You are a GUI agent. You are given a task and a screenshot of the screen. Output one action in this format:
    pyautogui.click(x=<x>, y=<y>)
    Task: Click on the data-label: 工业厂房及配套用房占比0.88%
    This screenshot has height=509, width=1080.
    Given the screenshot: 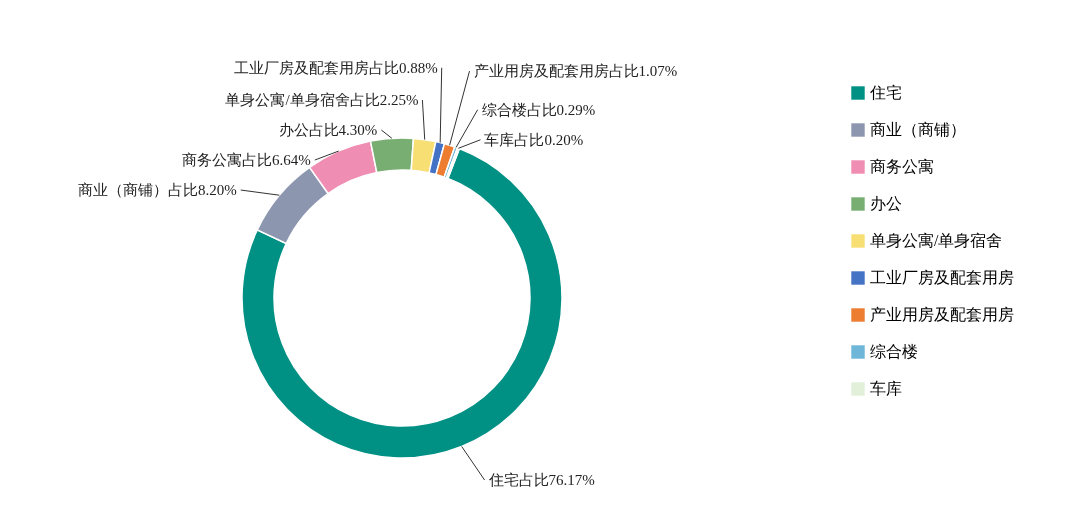 What is the action you would take?
    pyautogui.click(x=335, y=67)
    